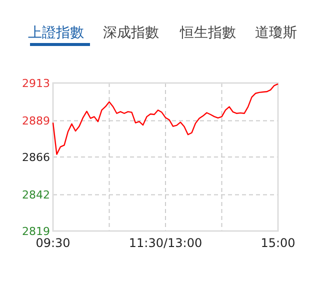  Describe the element at coordinates (165, 243) in the screenshot. I see `x-tick-label: 11:30/13:00` at that location.